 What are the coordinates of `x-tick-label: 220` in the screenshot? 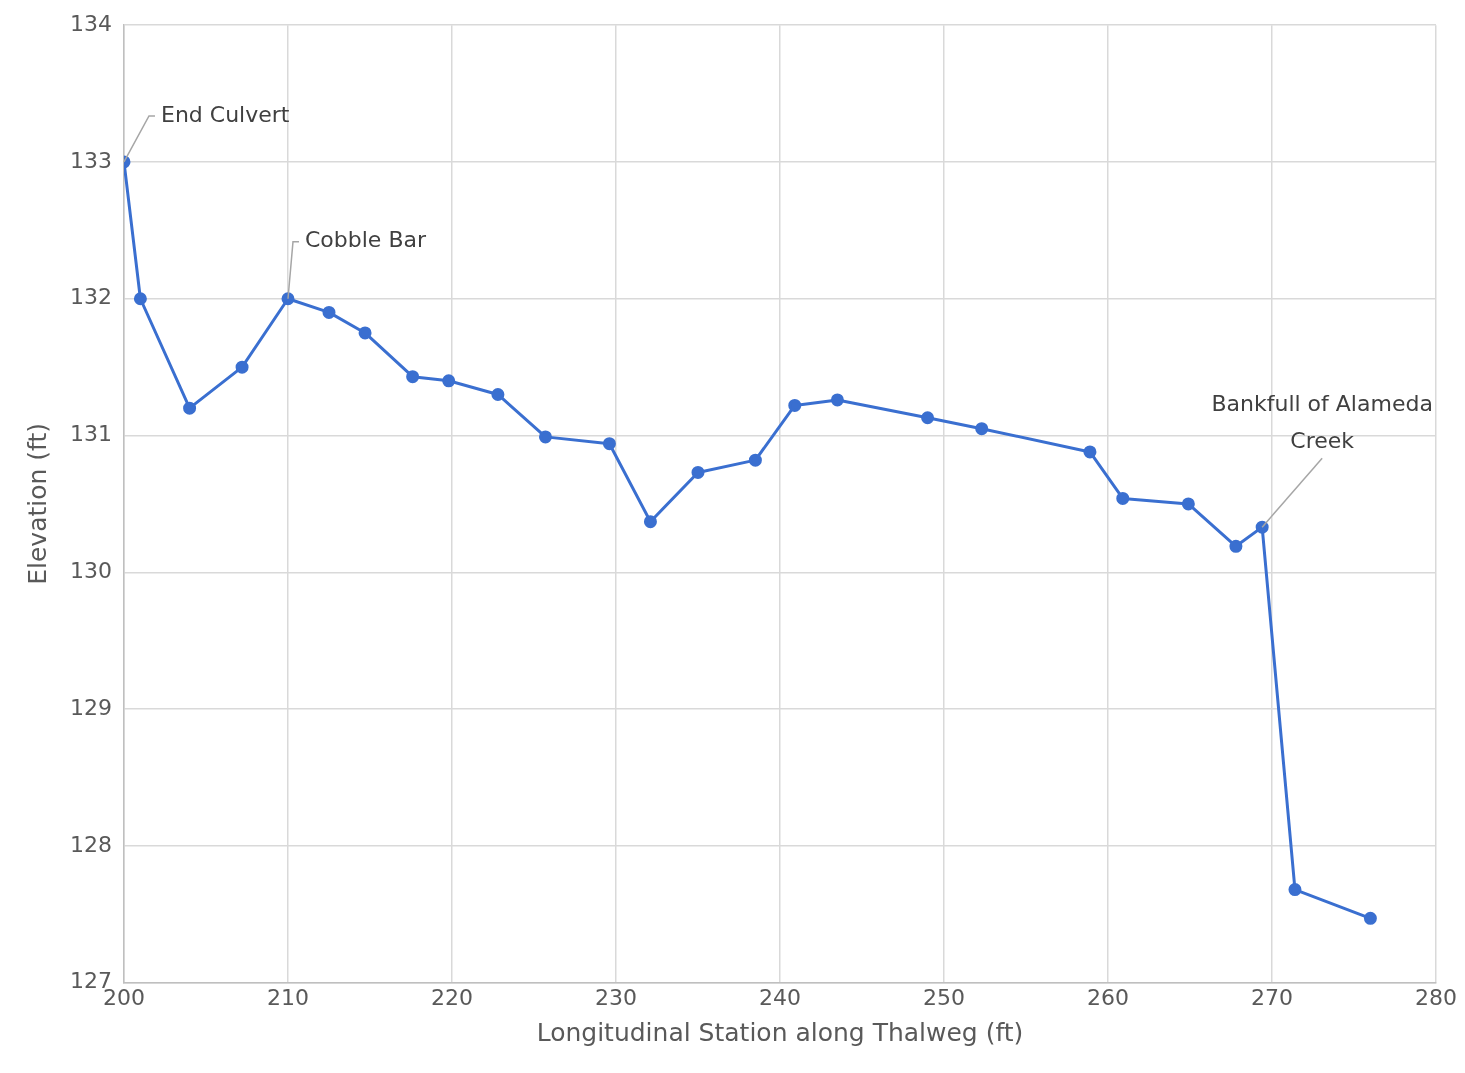 It's located at (451, 997).